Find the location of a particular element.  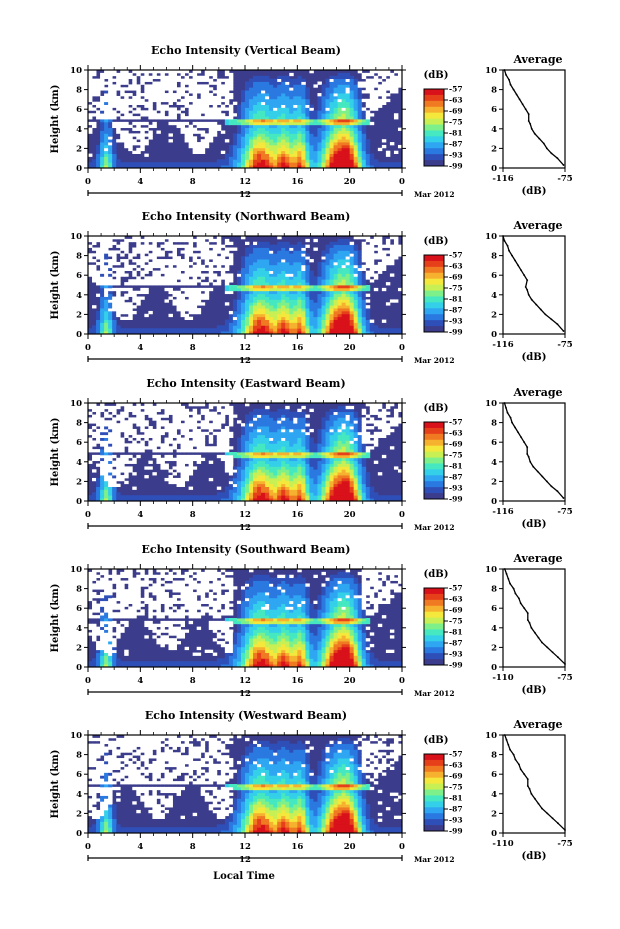

average-y-tick-label: 6 is located at coordinates (494, 110).